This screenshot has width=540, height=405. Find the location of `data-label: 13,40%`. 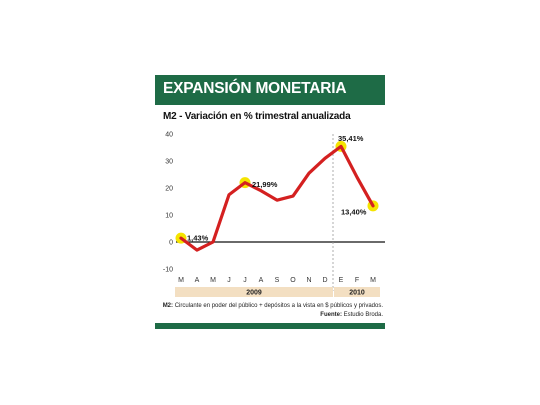

data-label: 13,40% is located at coordinates (354, 211).